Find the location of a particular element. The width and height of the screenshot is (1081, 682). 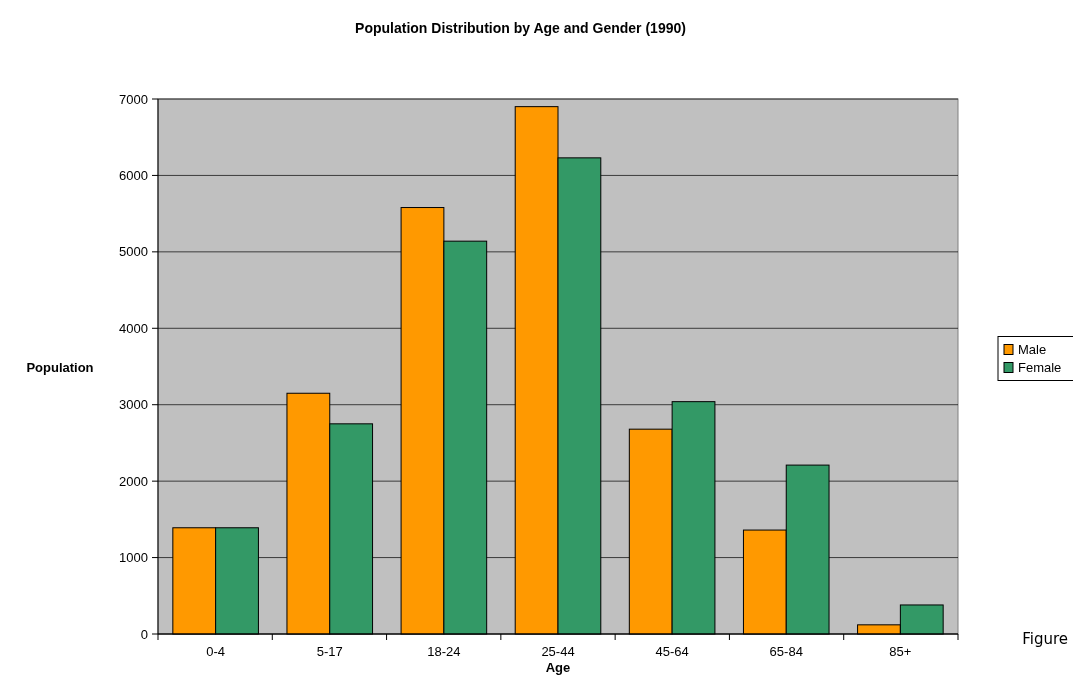

y-tick-label: 4000 is located at coordinates (133, 328).